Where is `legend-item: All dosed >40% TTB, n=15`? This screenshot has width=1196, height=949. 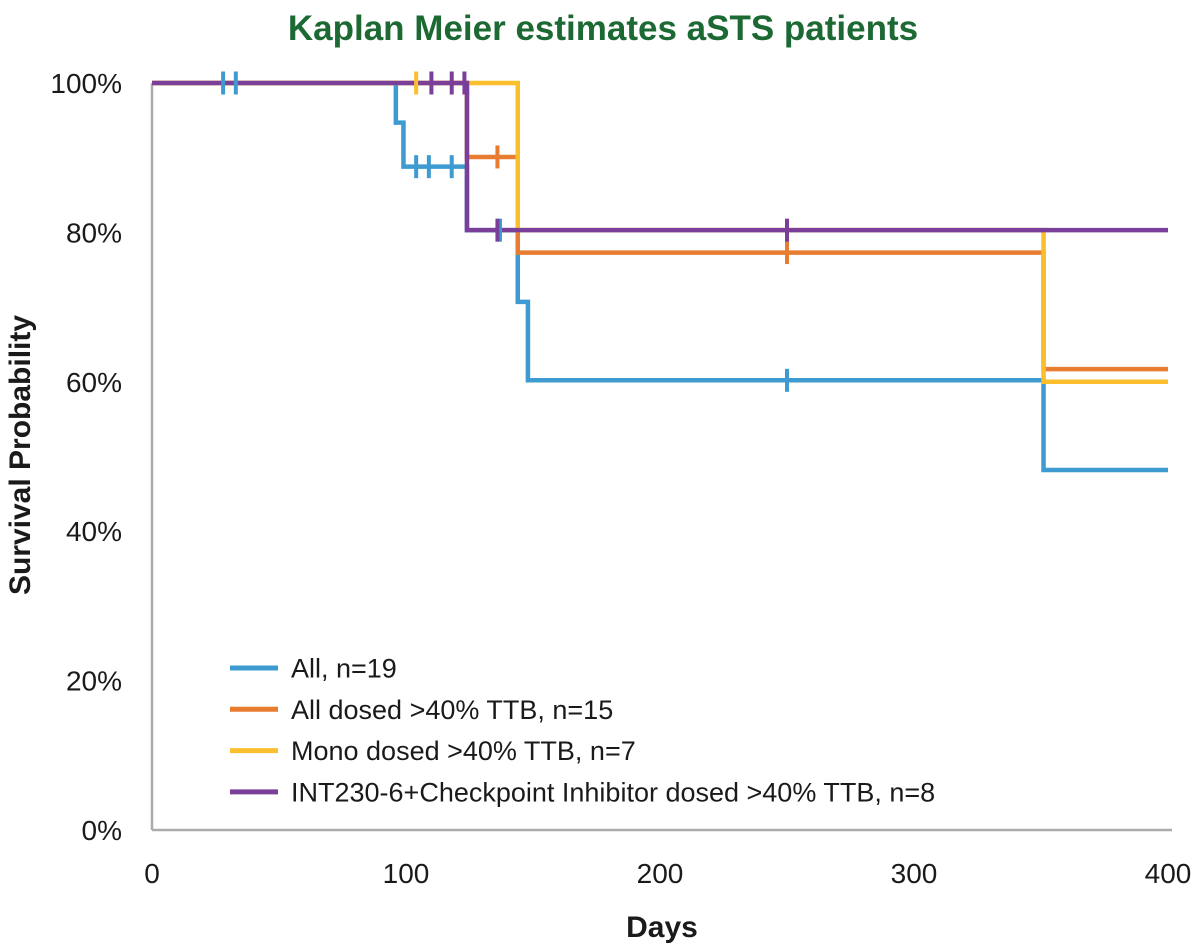 legend-item: All dosed >40% TTB, n=15 is located at coordinates (421, 710).